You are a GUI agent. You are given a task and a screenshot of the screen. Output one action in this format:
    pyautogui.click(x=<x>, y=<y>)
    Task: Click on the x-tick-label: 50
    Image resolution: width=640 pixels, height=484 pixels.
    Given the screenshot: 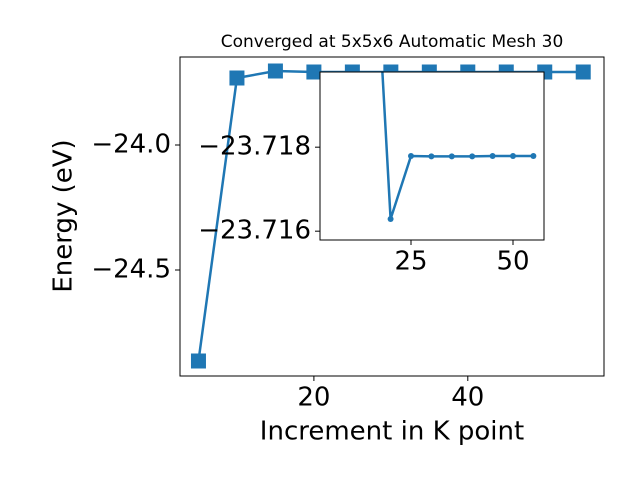 What is the action you would take?
    pyautogui.click(x=512, y=262)
    